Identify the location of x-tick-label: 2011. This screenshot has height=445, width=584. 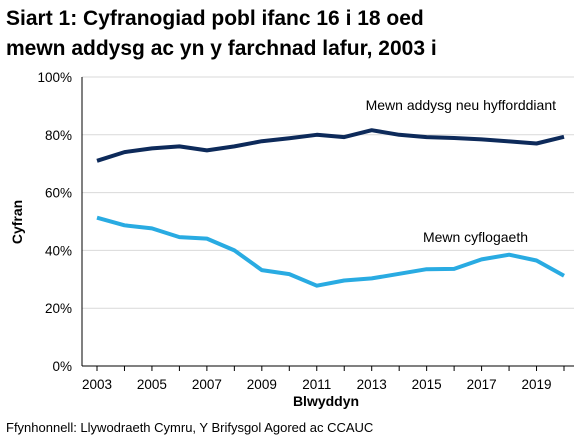
(316, 384).